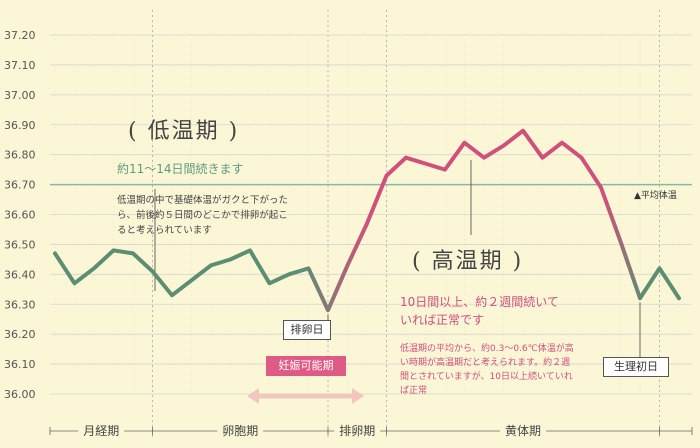 The height and width of the screenshot is (448, 700). I want to click on average-temp-label: ▲平均体温, so click(655, 196).